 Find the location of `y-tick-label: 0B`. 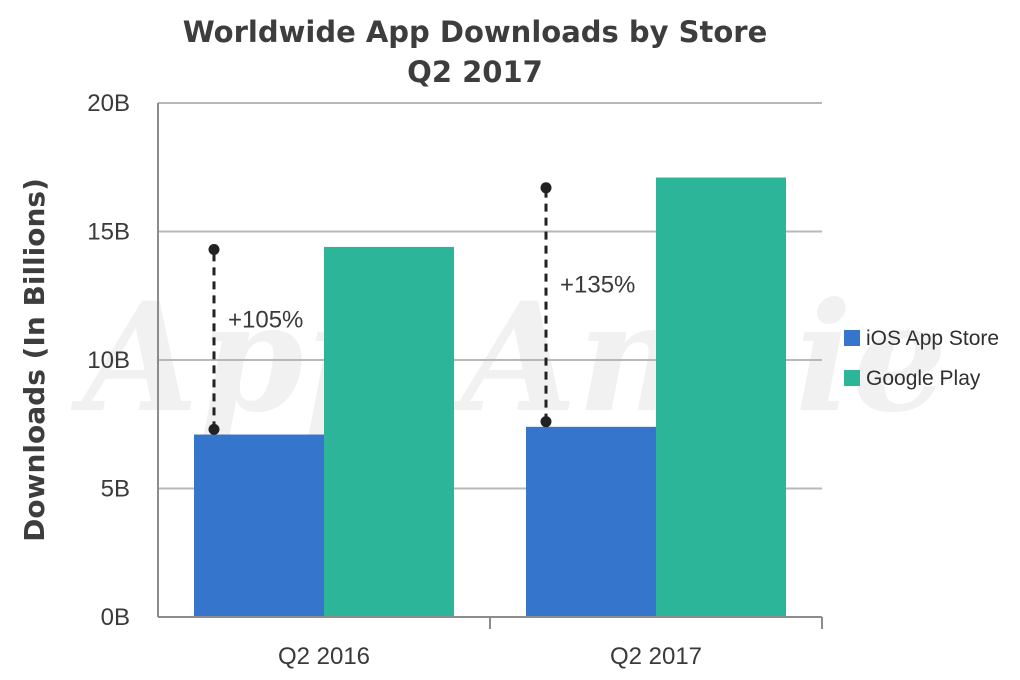

y-tick-label: 0B is located at coordinates (115, 617).